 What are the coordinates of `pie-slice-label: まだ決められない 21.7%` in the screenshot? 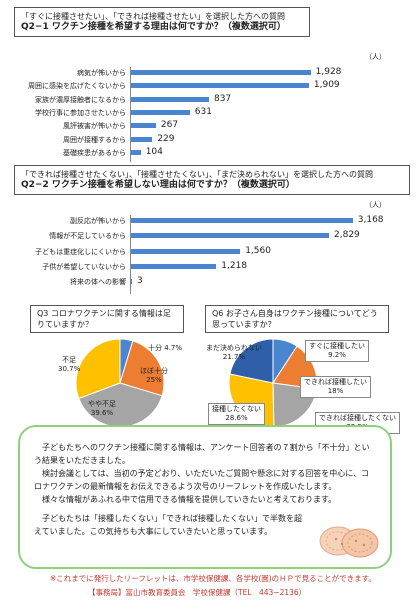 It's located at (234, 353).